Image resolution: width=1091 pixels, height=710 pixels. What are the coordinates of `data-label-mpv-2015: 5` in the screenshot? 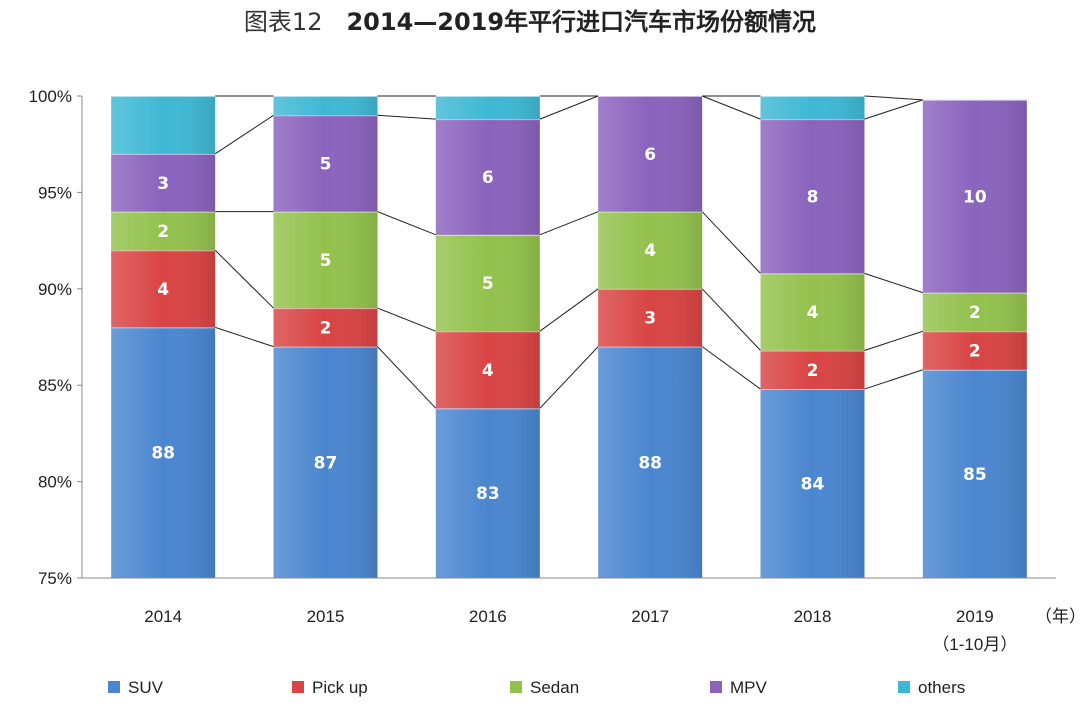 It's located at (326, 164).